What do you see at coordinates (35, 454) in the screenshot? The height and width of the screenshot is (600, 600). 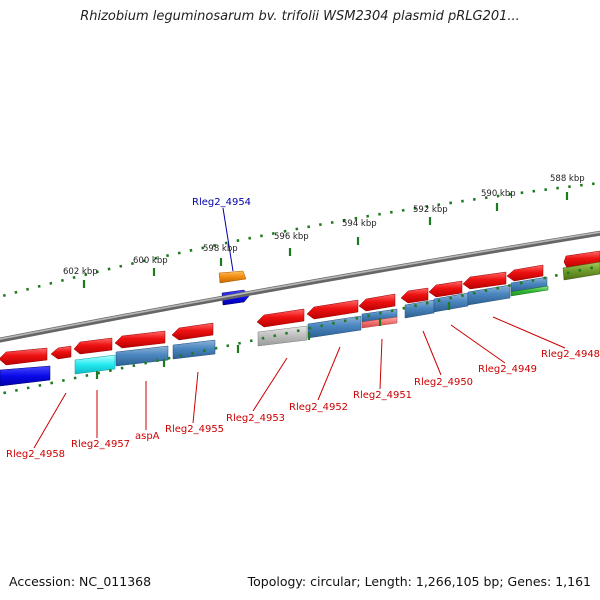 I see `gene-label: Rleg2_4958` at bounding box center [35, 454].